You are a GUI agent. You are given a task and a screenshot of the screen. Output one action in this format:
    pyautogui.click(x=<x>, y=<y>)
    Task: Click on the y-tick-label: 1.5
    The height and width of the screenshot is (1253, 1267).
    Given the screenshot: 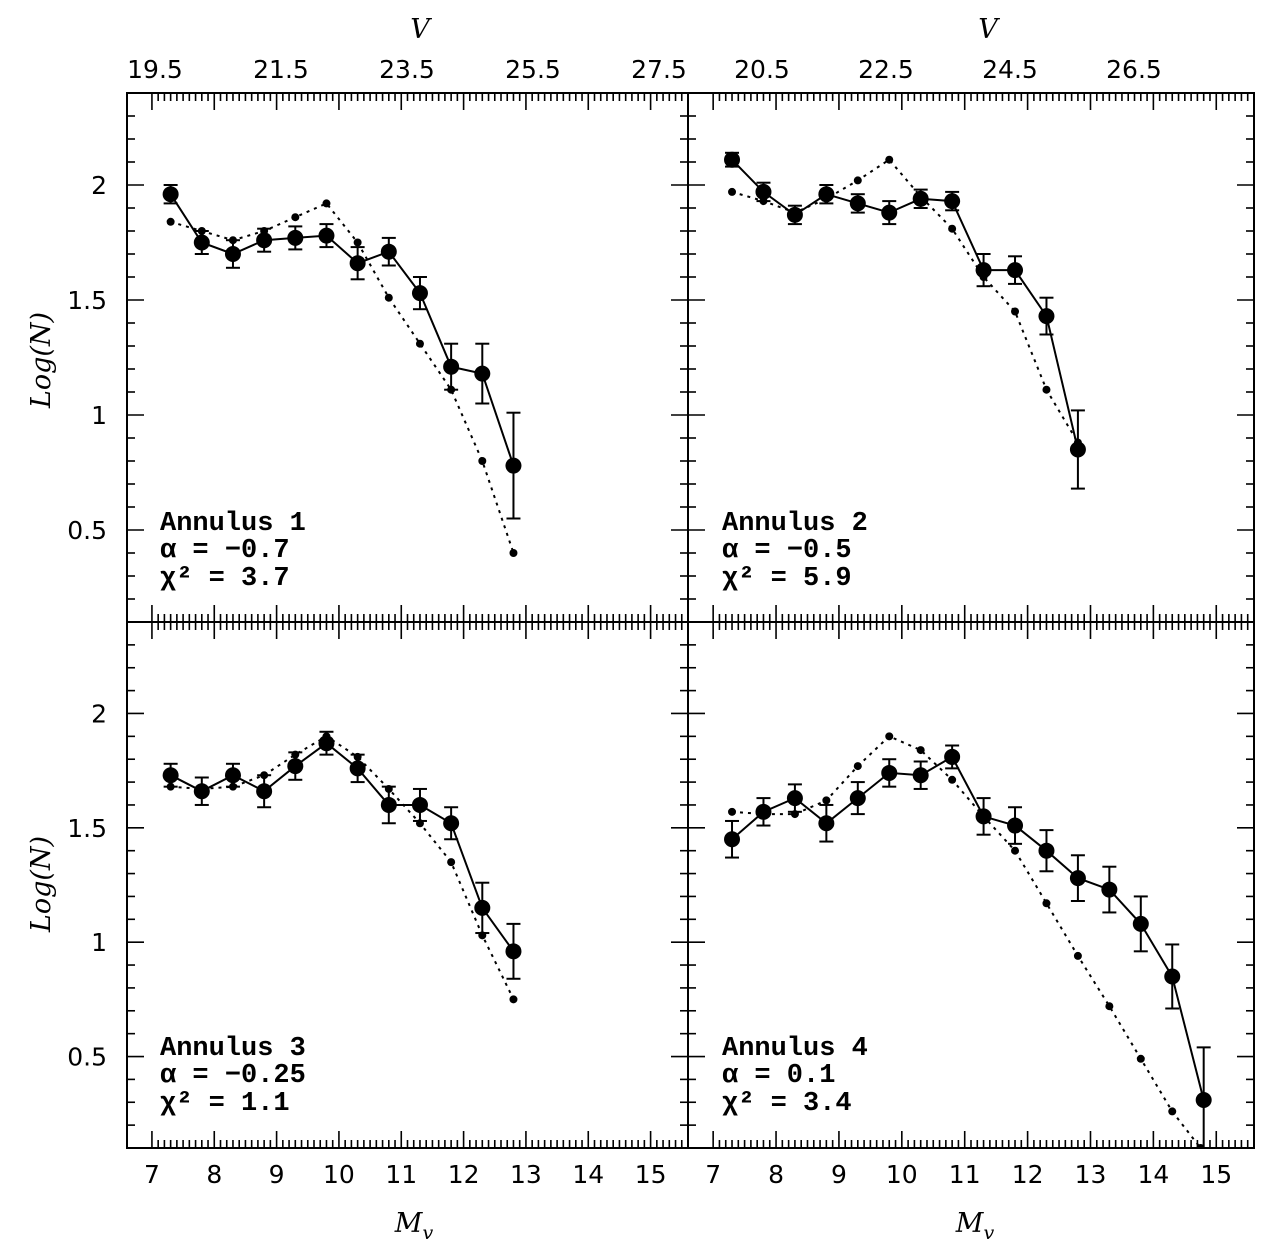 What is the action you would take?
    pyautogui.click(x=87, y=828)
    